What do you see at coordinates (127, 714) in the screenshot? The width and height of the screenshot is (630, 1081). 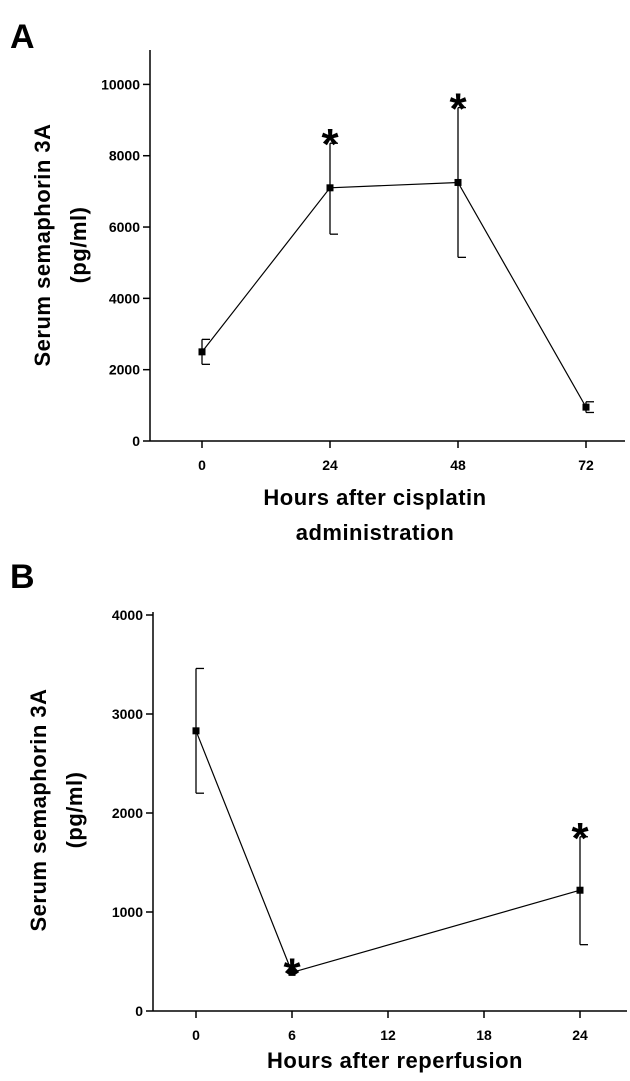 I see `chart-b-y-tick-label: 3000` at bounding box center [127, 714].